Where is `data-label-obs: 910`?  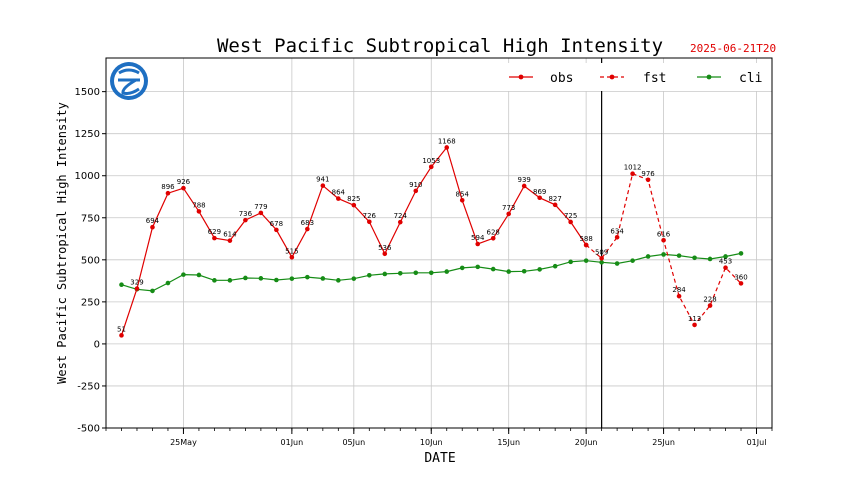 data-label-obs: 910 is located at coordinates (415, 185).